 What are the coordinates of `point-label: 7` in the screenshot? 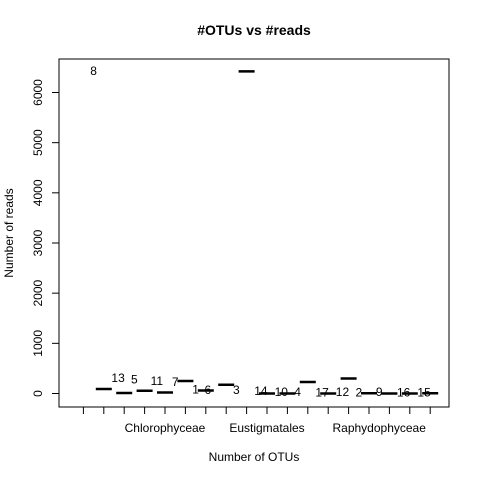 It's located at (175, 382).